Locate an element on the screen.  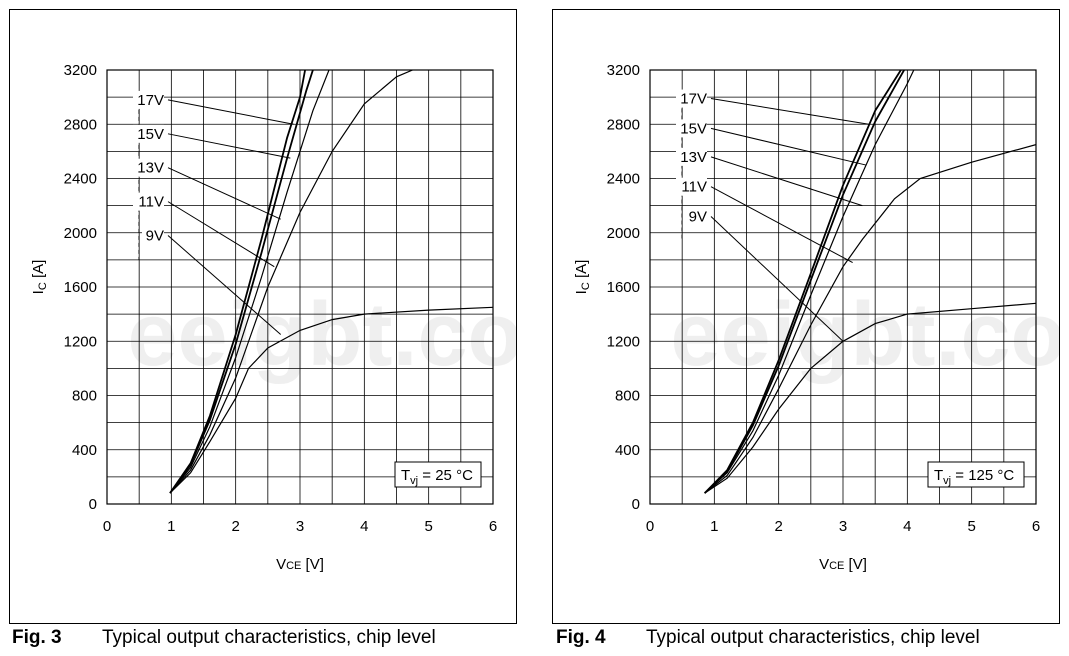
y-tick-label: 2800 is located at coordinates (623, 124).